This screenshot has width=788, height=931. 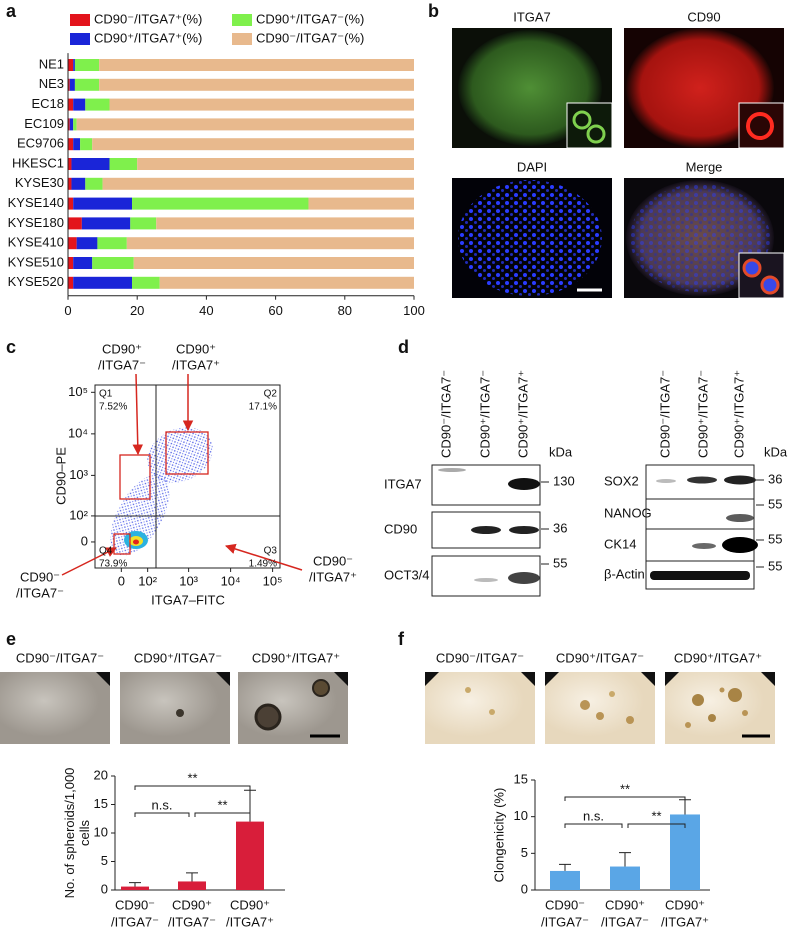 What do you see at coordinates (600, 657) in the screenshot?
I see `image-title: CD90⁺/ITGA7⁻` at bounding box center [600, 657].